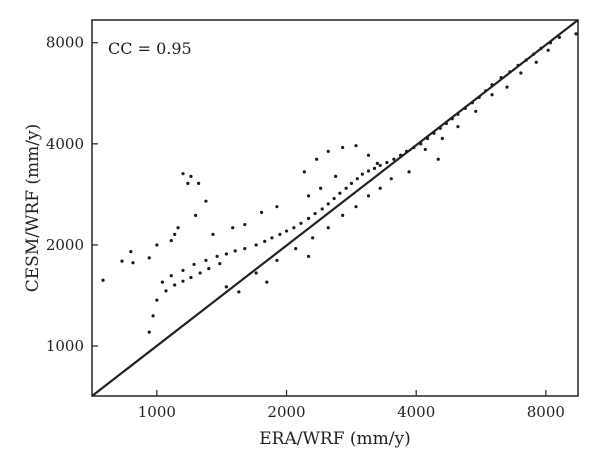  Describe the element at coordinates (65, 144) in the screenshot. I see `y-tick-label: 4000` at that location.